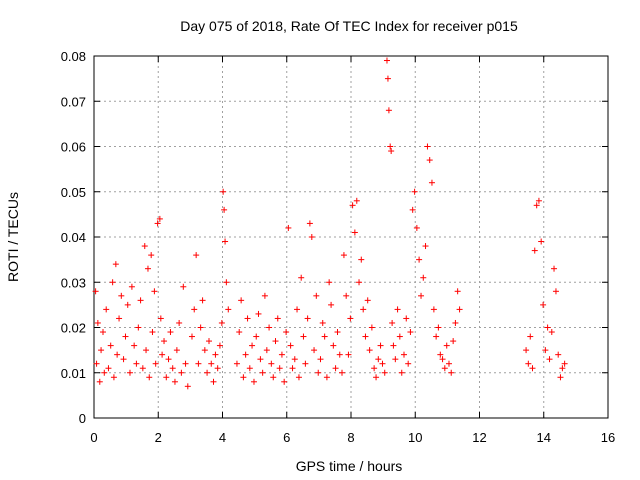 Image resolution: width=640 pixels, height=480 pixels. I want to click on x-axis-label: GPS time / hours, so click(349, 466).